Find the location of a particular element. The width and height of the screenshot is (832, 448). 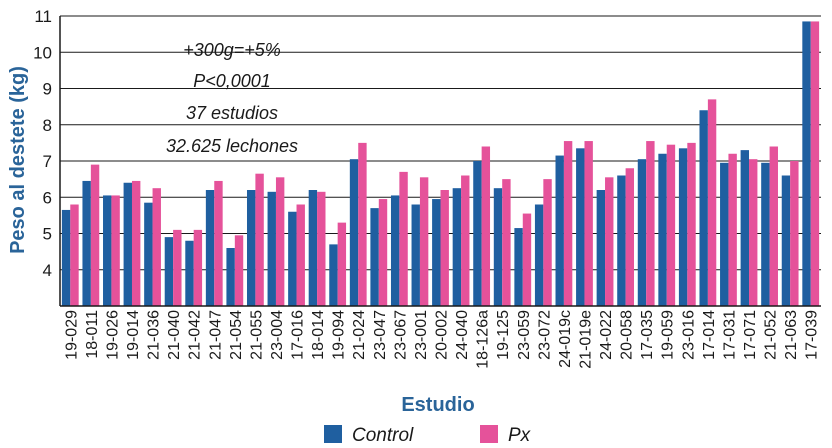

x-tick-label: 17-039 is located at coordinates (812, 335).